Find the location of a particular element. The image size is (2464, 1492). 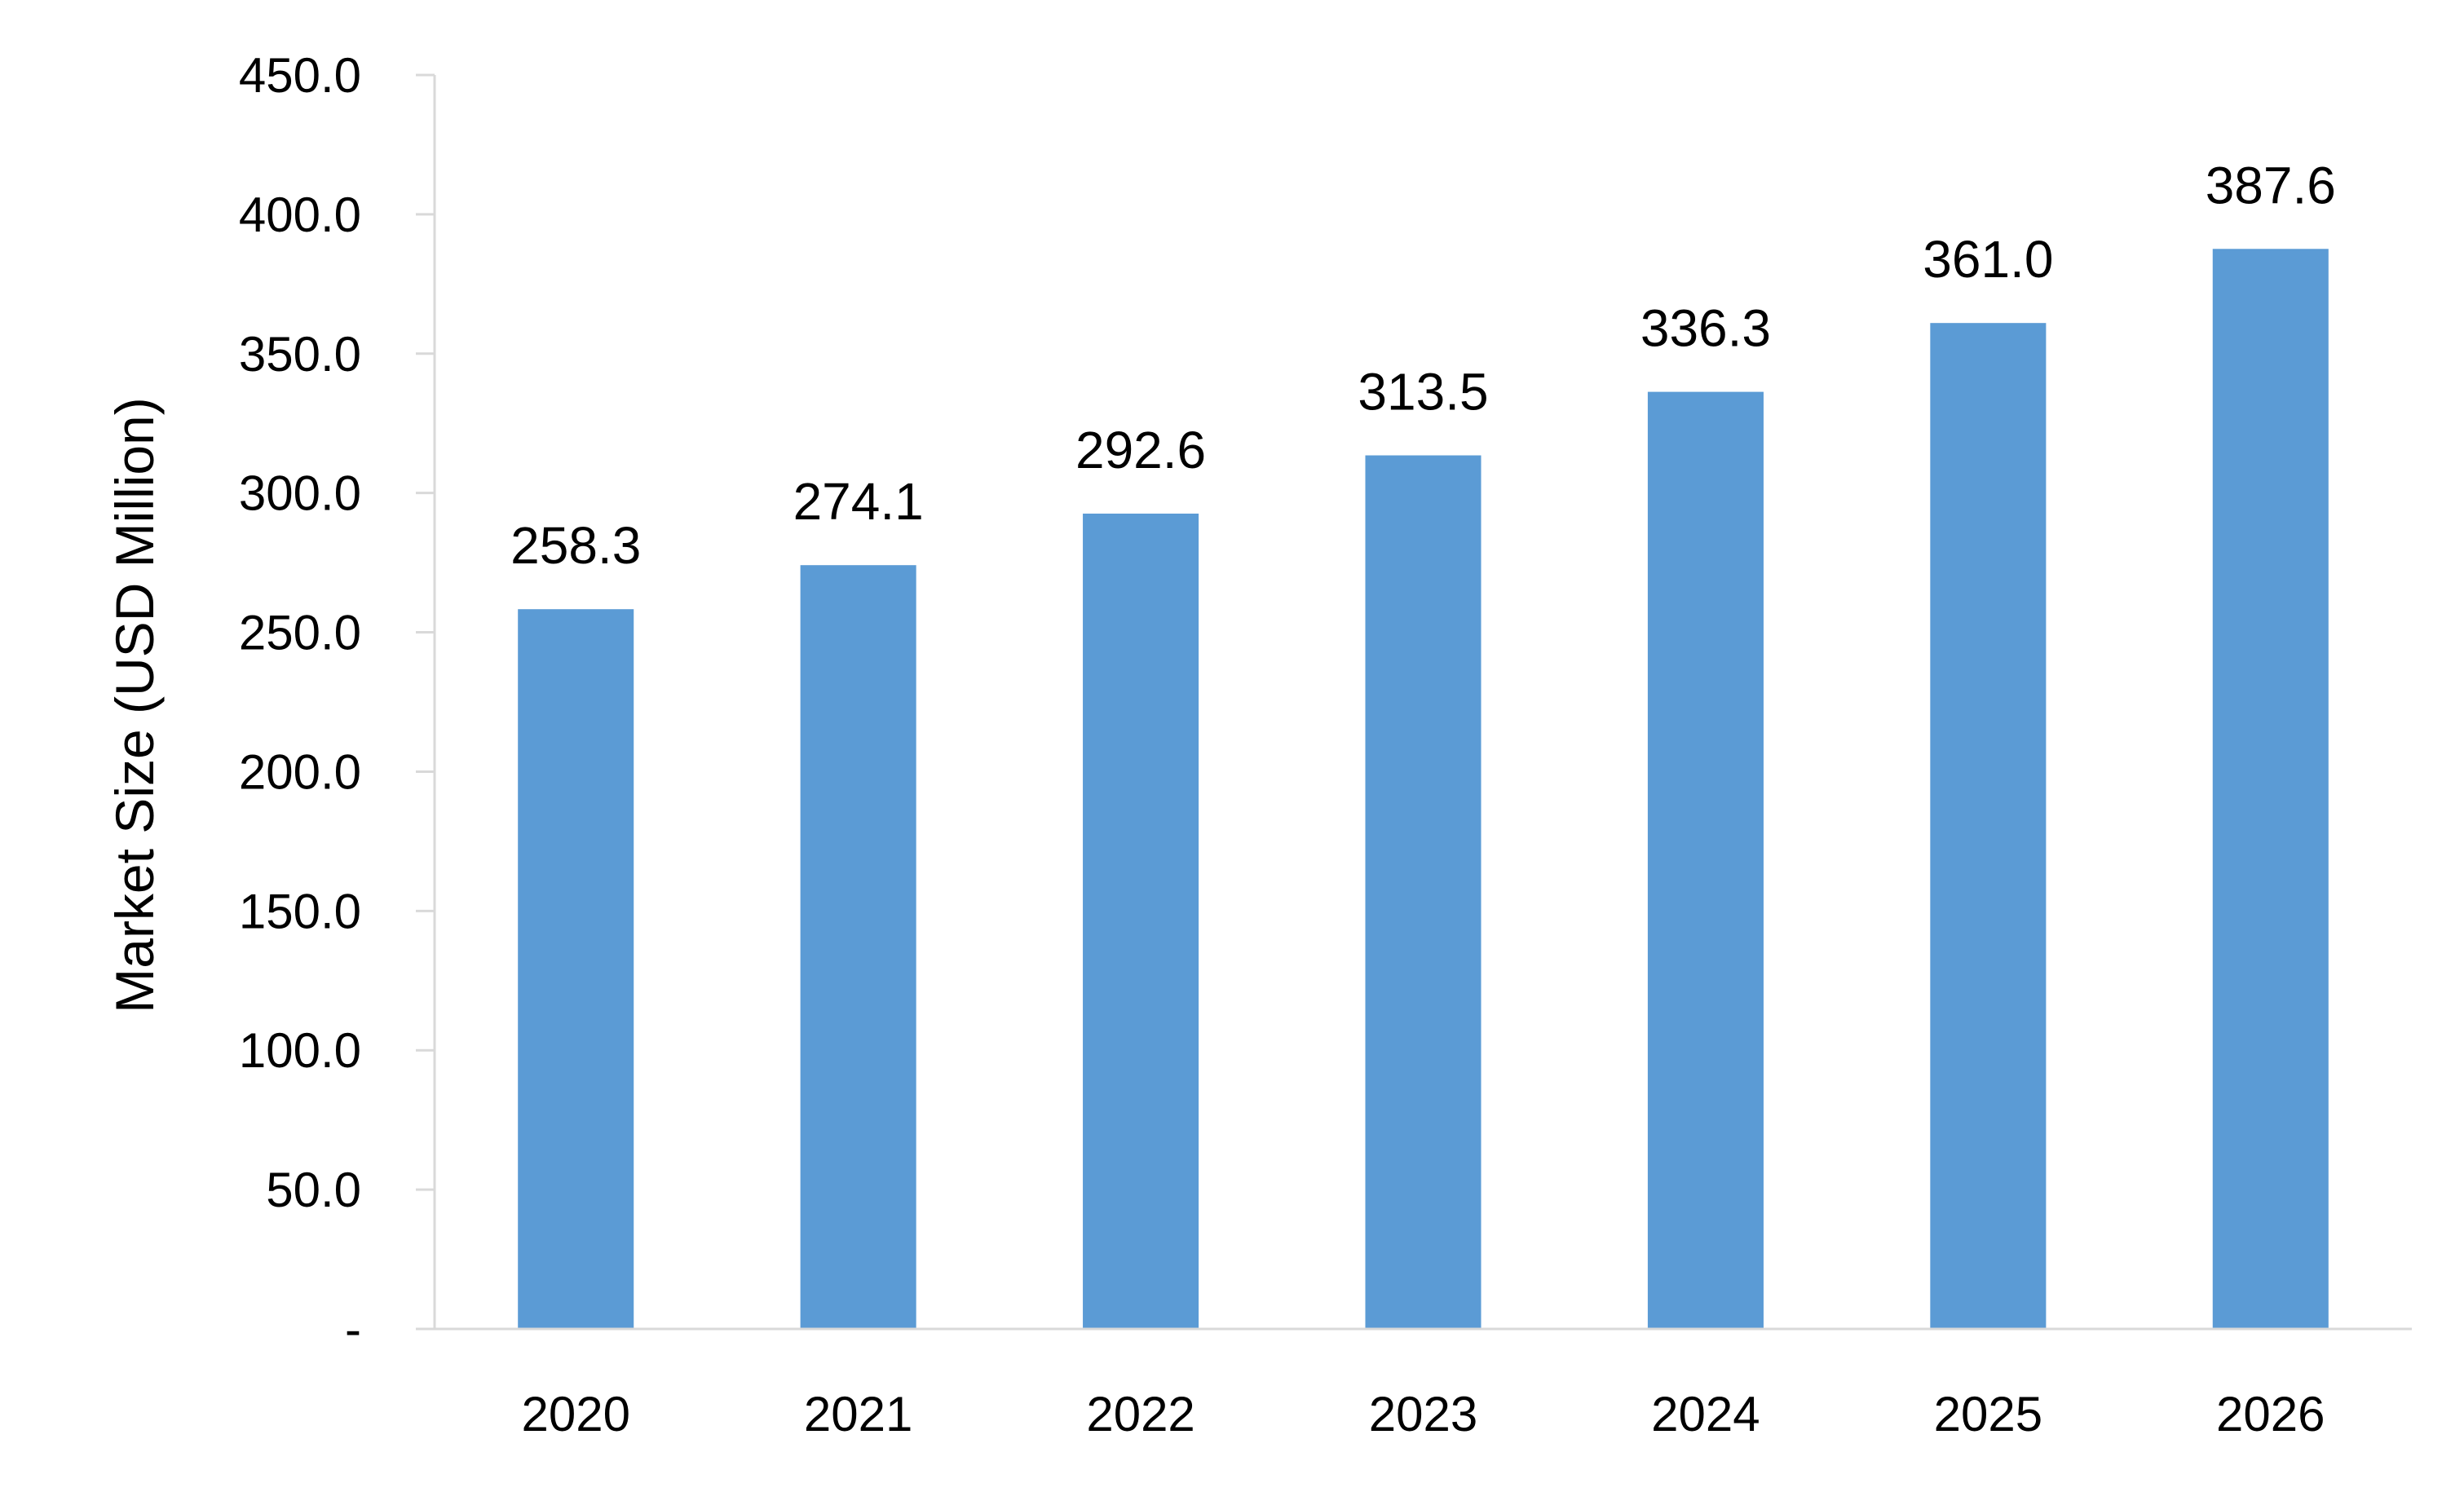

y-tick-label: 150.0 is located at coordinates (300, 911).